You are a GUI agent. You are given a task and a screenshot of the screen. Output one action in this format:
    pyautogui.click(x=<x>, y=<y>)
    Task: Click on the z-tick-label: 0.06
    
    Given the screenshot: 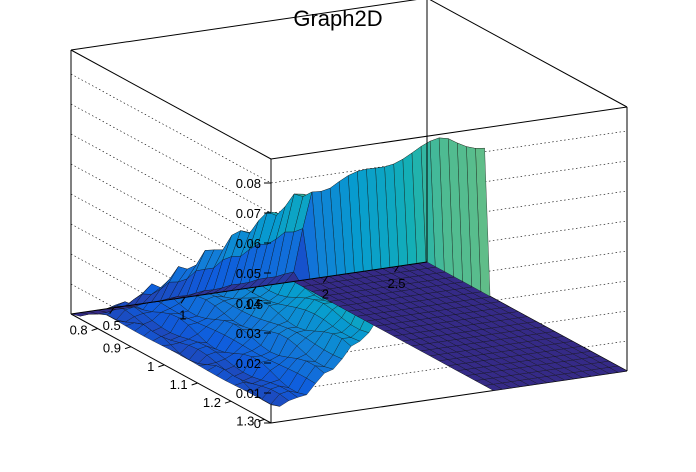 What is the action you would take?
    pyautogui.click(x=248, y=243)
    